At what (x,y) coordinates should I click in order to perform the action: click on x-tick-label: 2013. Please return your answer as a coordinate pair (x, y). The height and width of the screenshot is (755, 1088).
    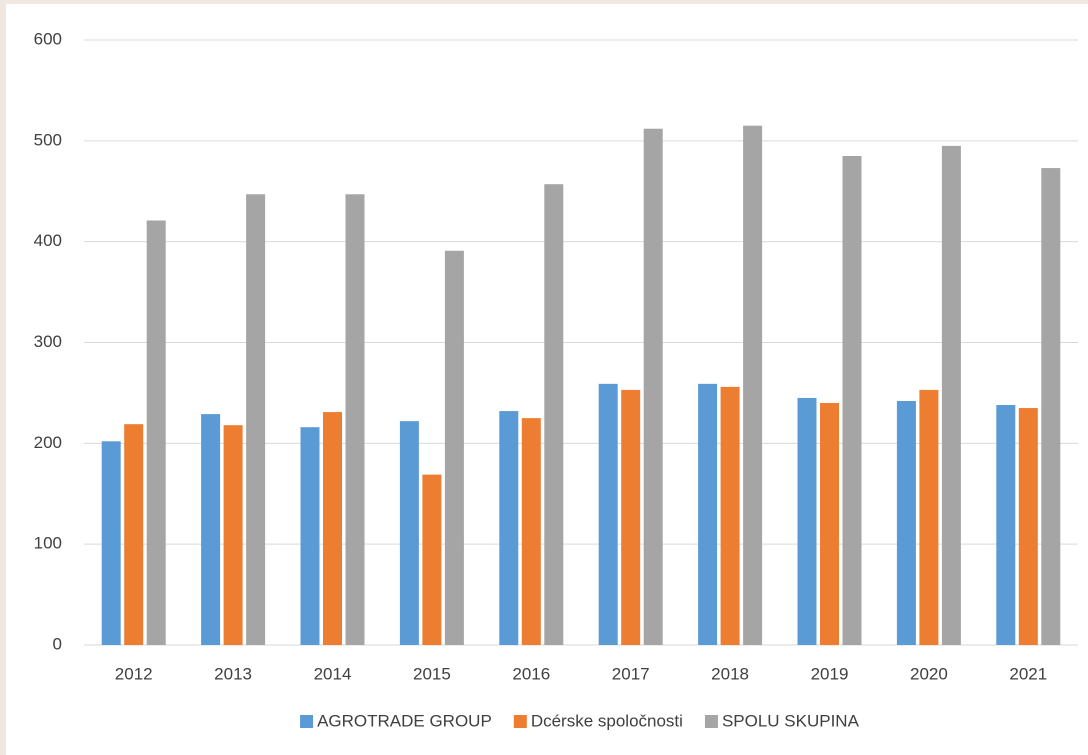
    Looking at the image, I should click on (233, 673).